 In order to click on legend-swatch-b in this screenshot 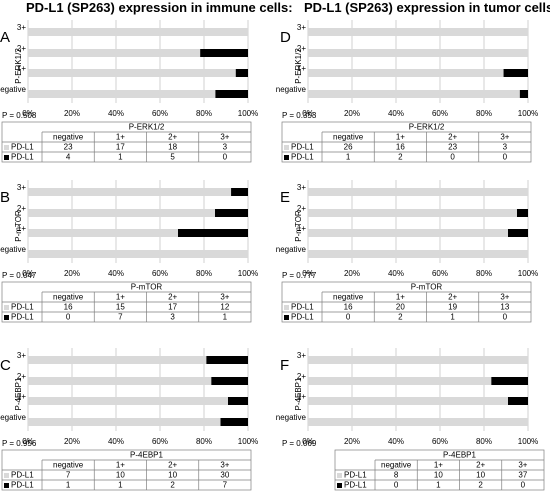, I will do `click(6, 317)`.